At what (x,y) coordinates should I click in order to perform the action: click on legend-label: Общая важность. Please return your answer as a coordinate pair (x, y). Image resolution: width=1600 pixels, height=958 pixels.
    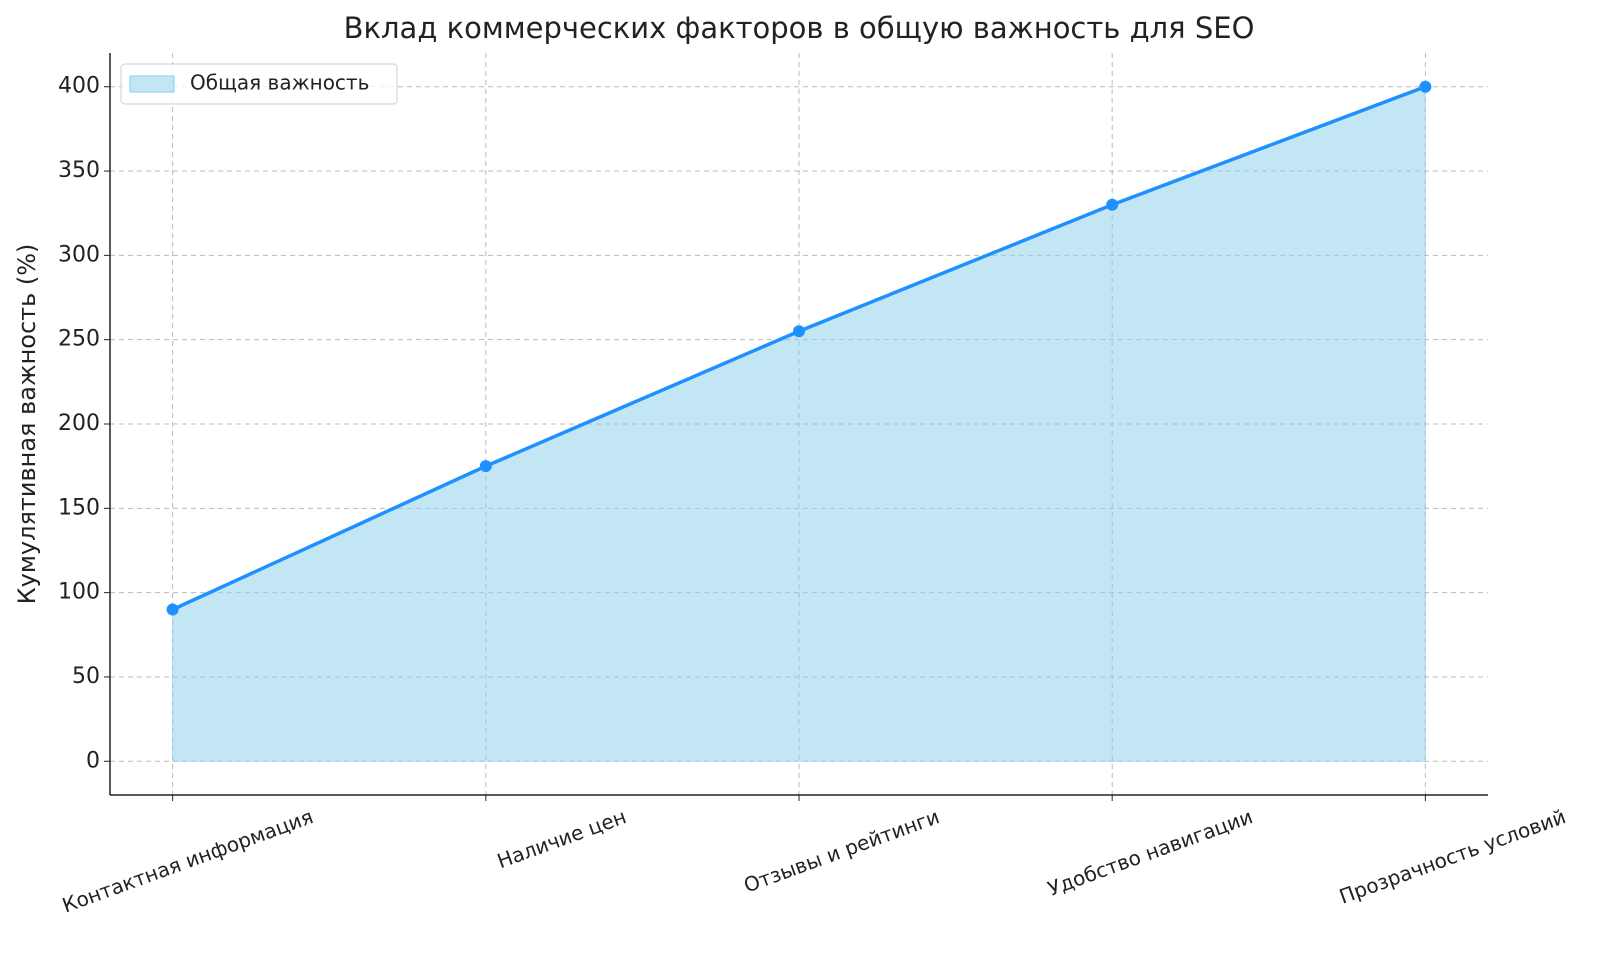
    Looking at the image, I should click on (279, 83).